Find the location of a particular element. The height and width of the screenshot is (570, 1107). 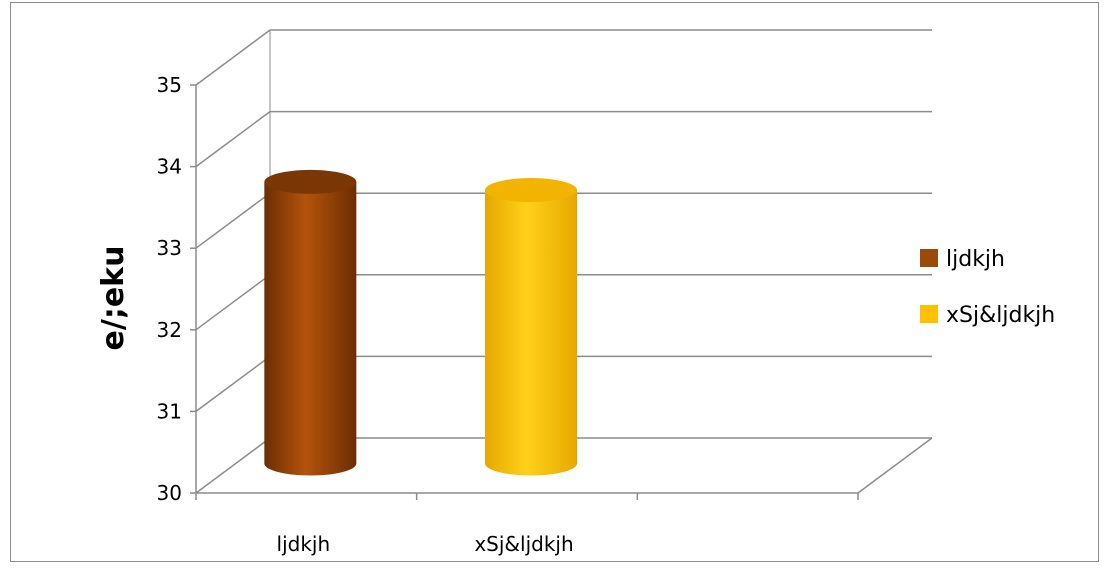

x-tick-label: ljdkjh is located at coordinates (304, 544).